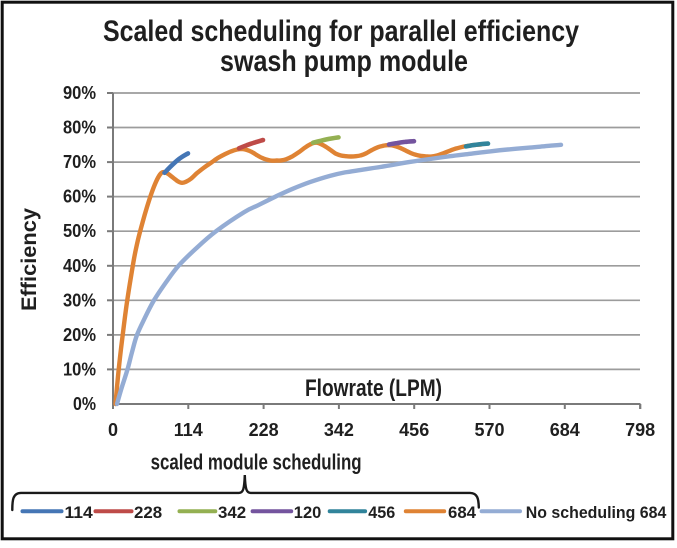 The image size is (677, 548). What do you see at coordinates (79, 162) in the screenshot?
I see `svg-text: 70%` at bounding box center [79, 162].